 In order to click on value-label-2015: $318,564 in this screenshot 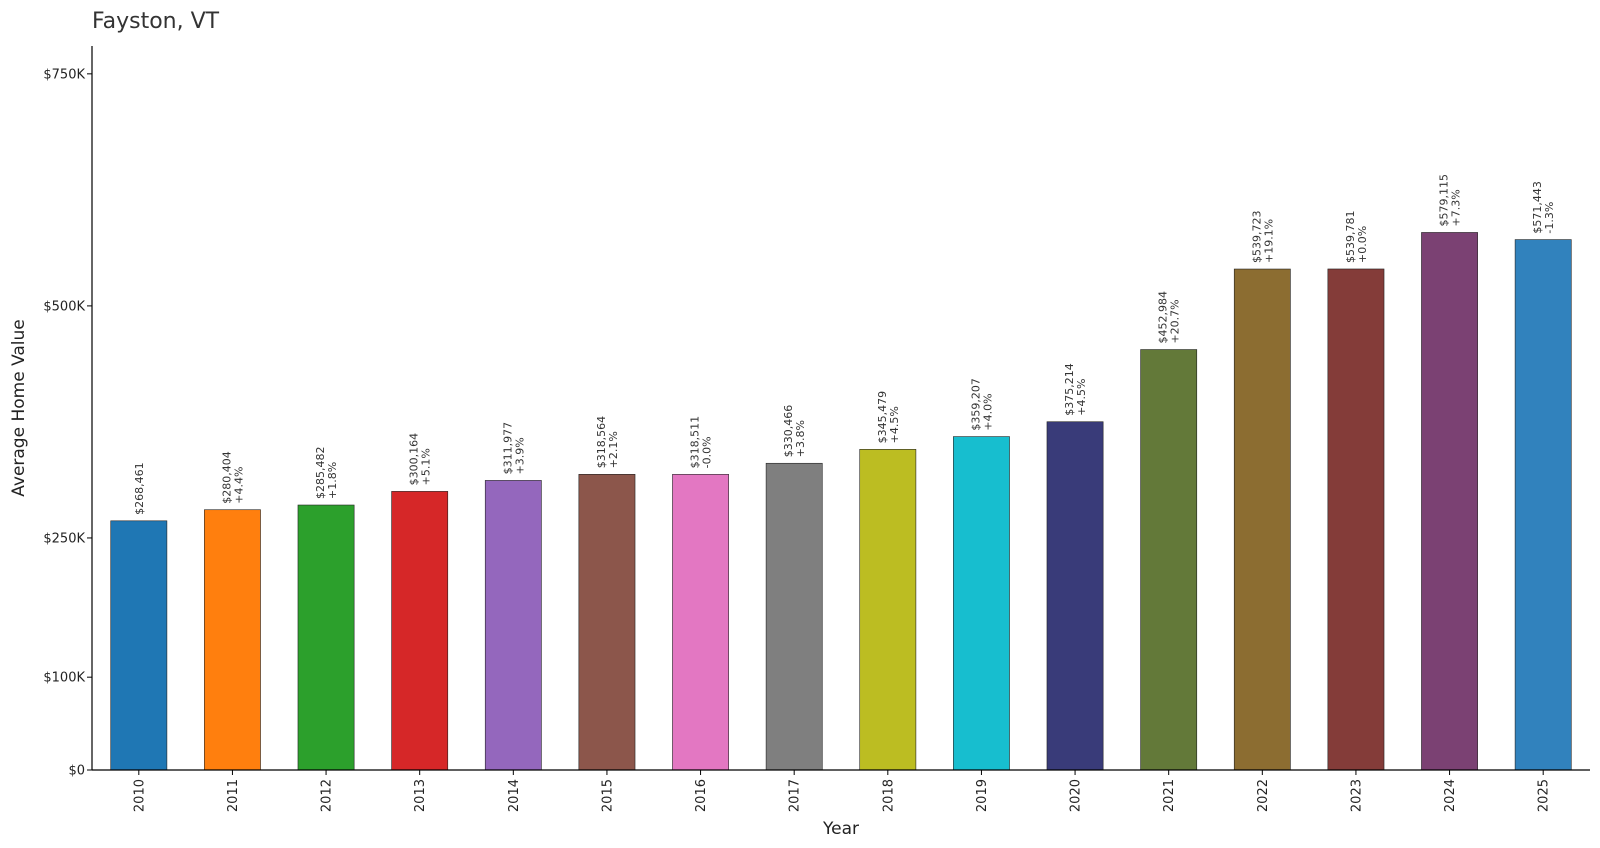, I will do `click(601, 442)`.